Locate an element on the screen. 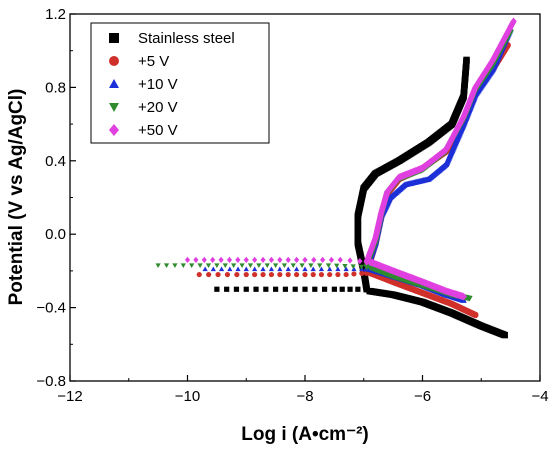 The width and height of the screenshot is (550, 449). y-tick-label: −0.4 is located at coordinates (51, 308).